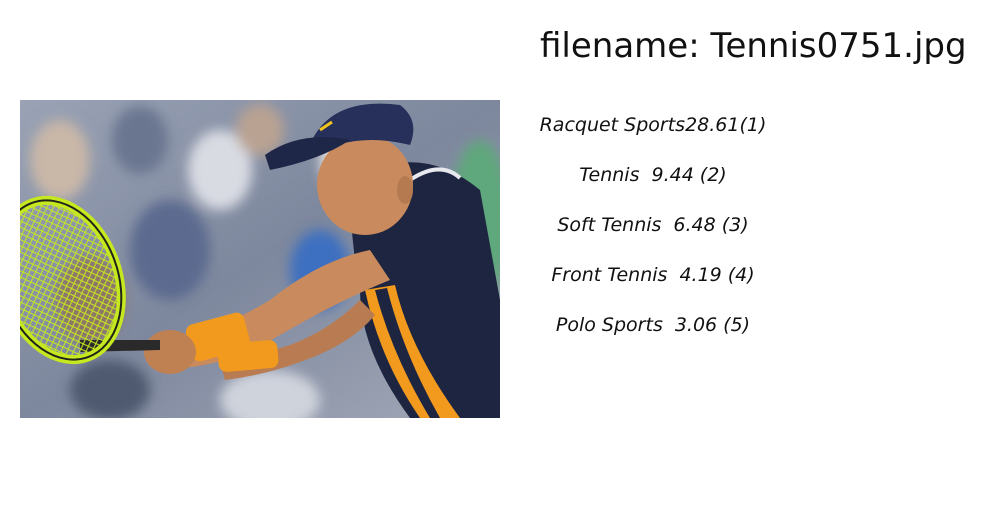 The height and width of the screenshot is (520, 1000). What do you see at coordinates (700, 275) in the screenshot?
I see `prediction-score: 4.19` at bounding box center [700, 275].